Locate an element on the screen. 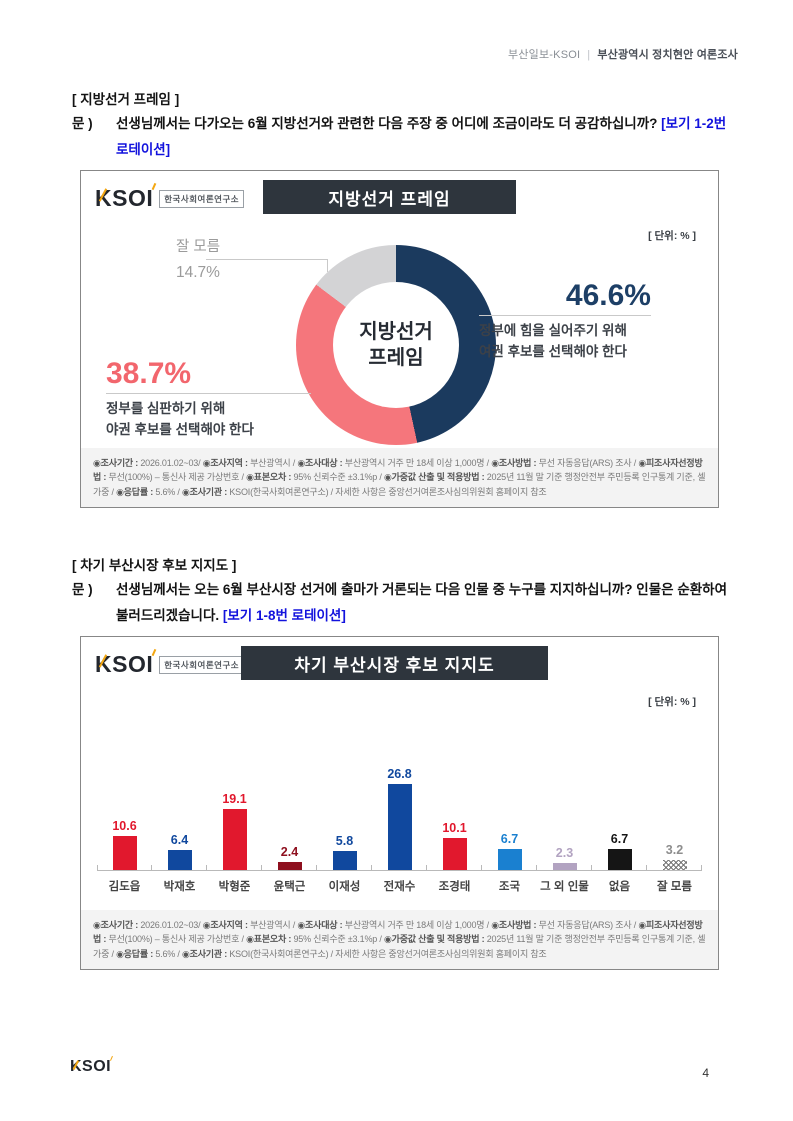 The width and height of the screenshot is (793, 1121). donut-hole: 지방선거 프레임 is located at coordinates (396, 345).